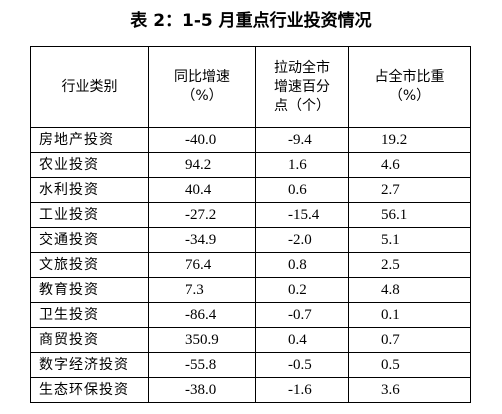  Describe the element at coordinates (202, 390) in the screenshot. I see `table-cell: -38.0` at that location.